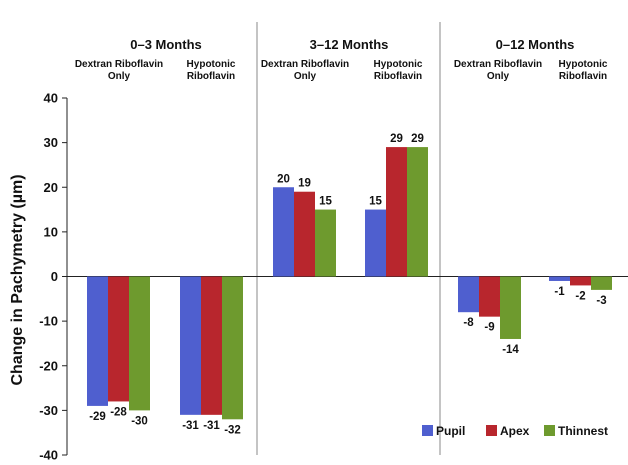  I want to click on y-tick-label: -30, so click(48, 410).